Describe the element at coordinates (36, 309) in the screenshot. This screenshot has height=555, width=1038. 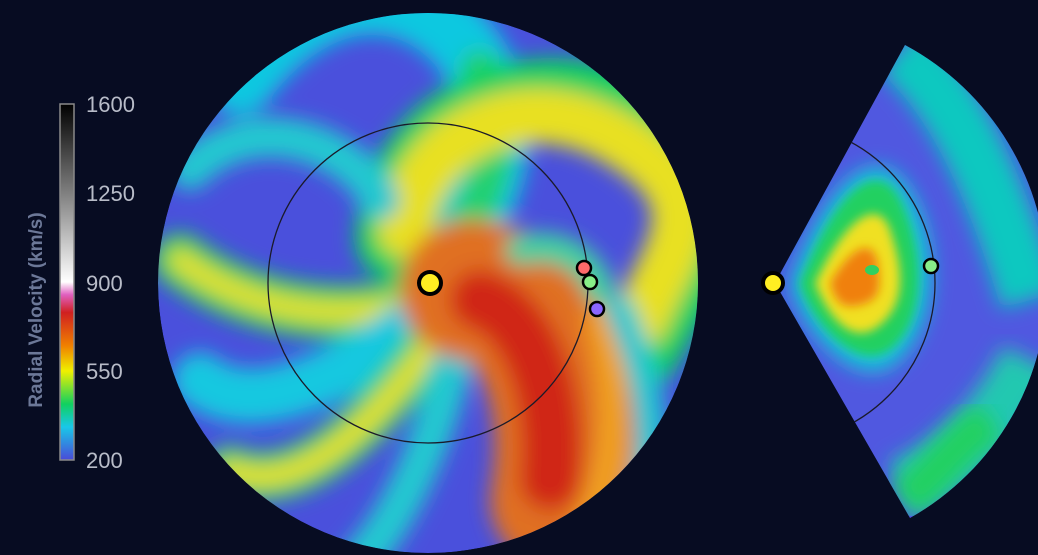
I see `colorbar-label: Radial Velocity (km/s)` at that location.